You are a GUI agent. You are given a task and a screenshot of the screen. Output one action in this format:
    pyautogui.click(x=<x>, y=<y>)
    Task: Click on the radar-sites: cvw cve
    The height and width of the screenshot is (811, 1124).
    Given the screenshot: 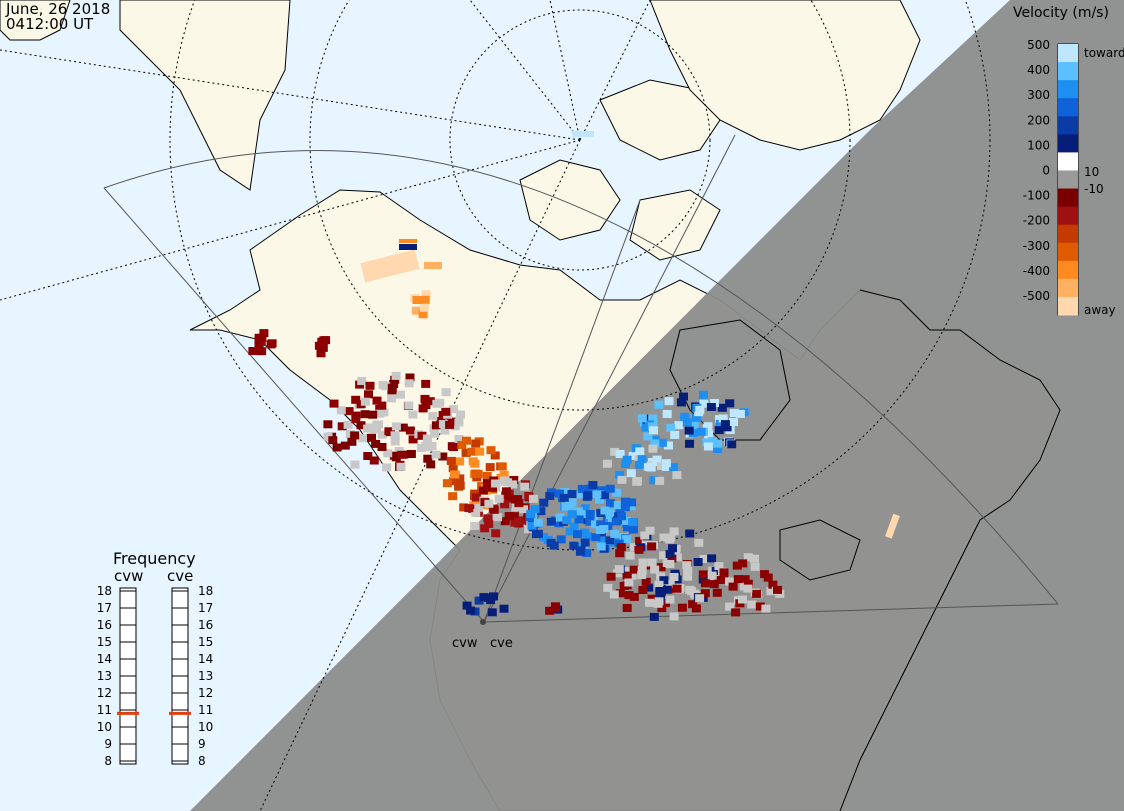 What is the action you would take?
    pyautogui.click(x=482, y=635)
    